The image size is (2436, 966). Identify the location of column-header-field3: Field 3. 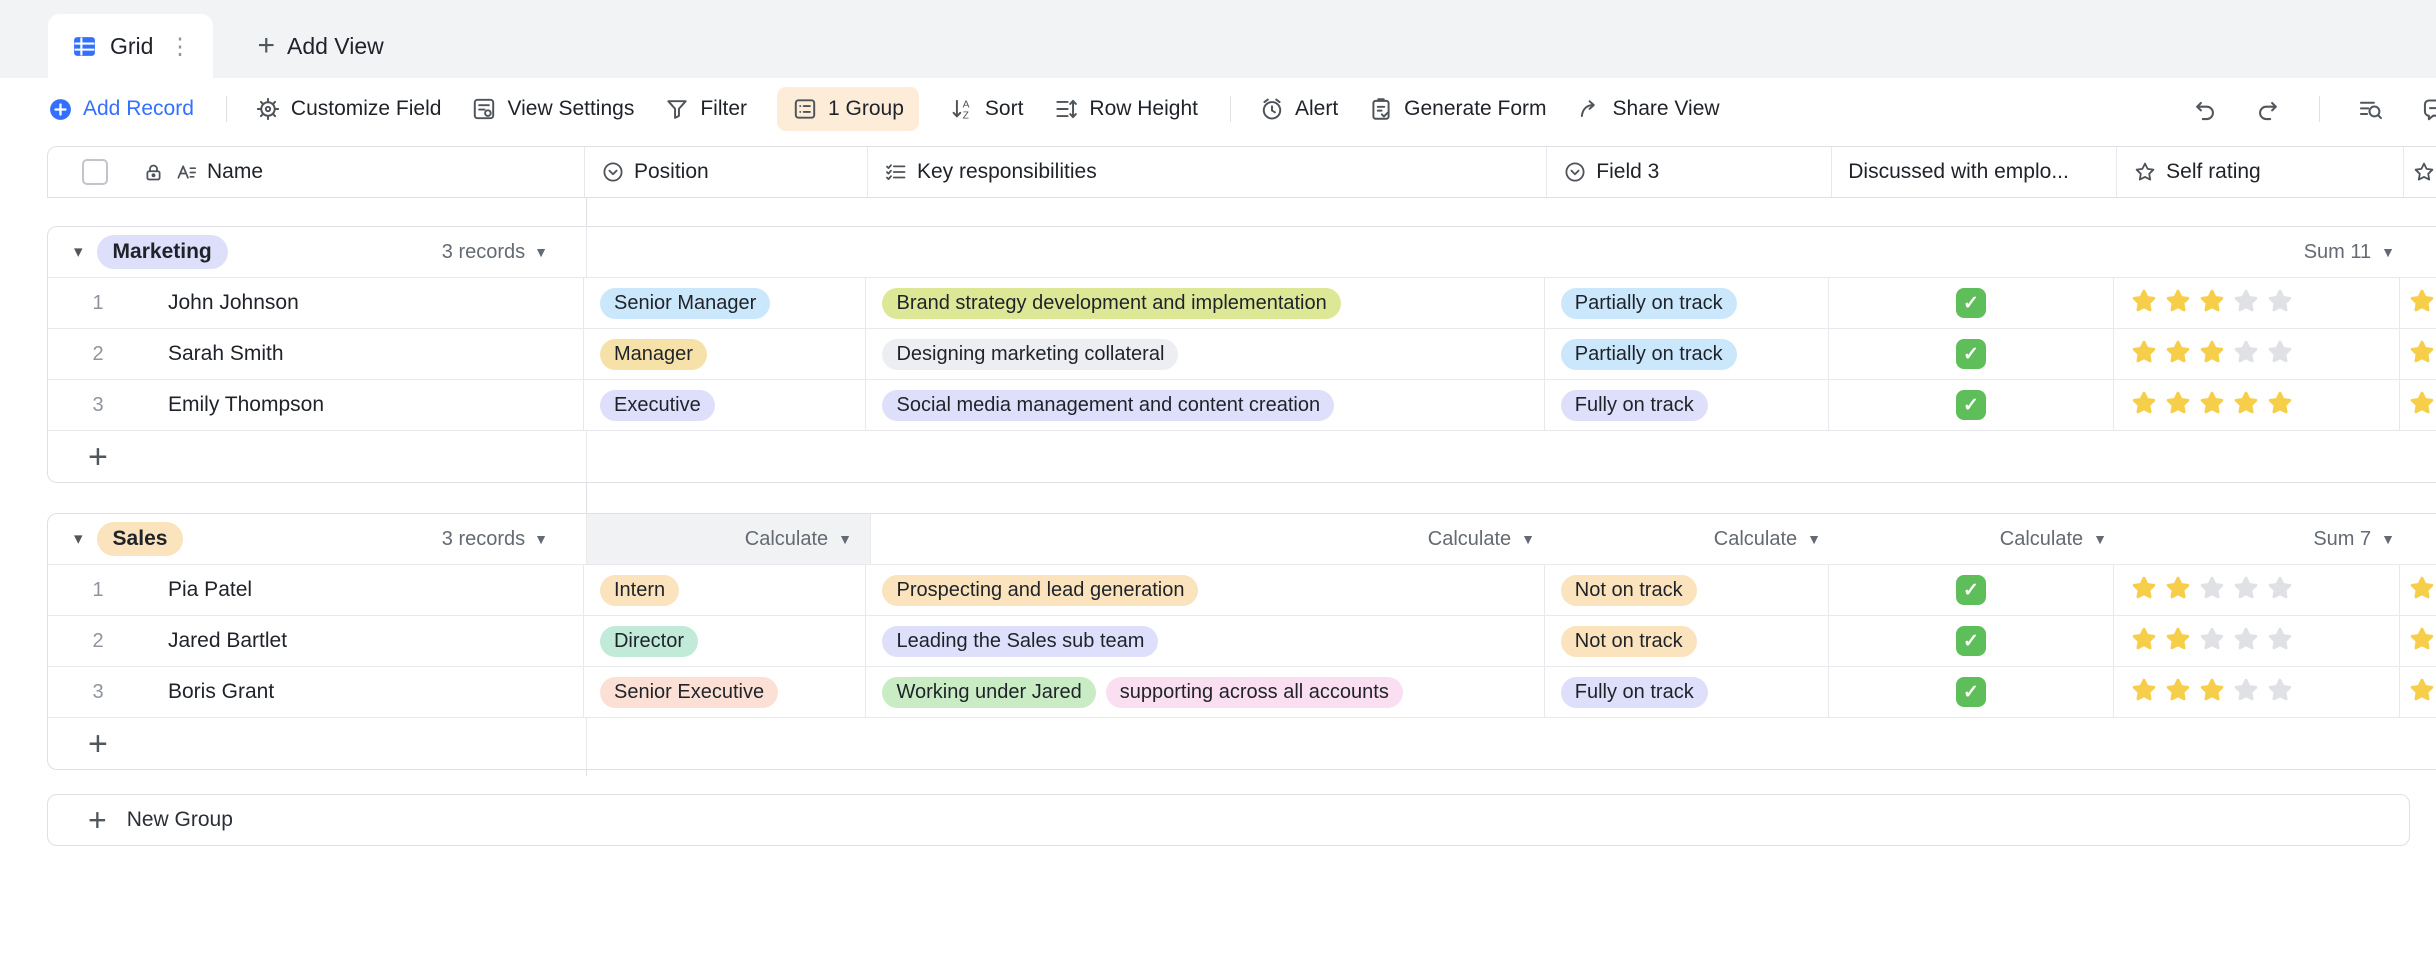
(1690, 172).